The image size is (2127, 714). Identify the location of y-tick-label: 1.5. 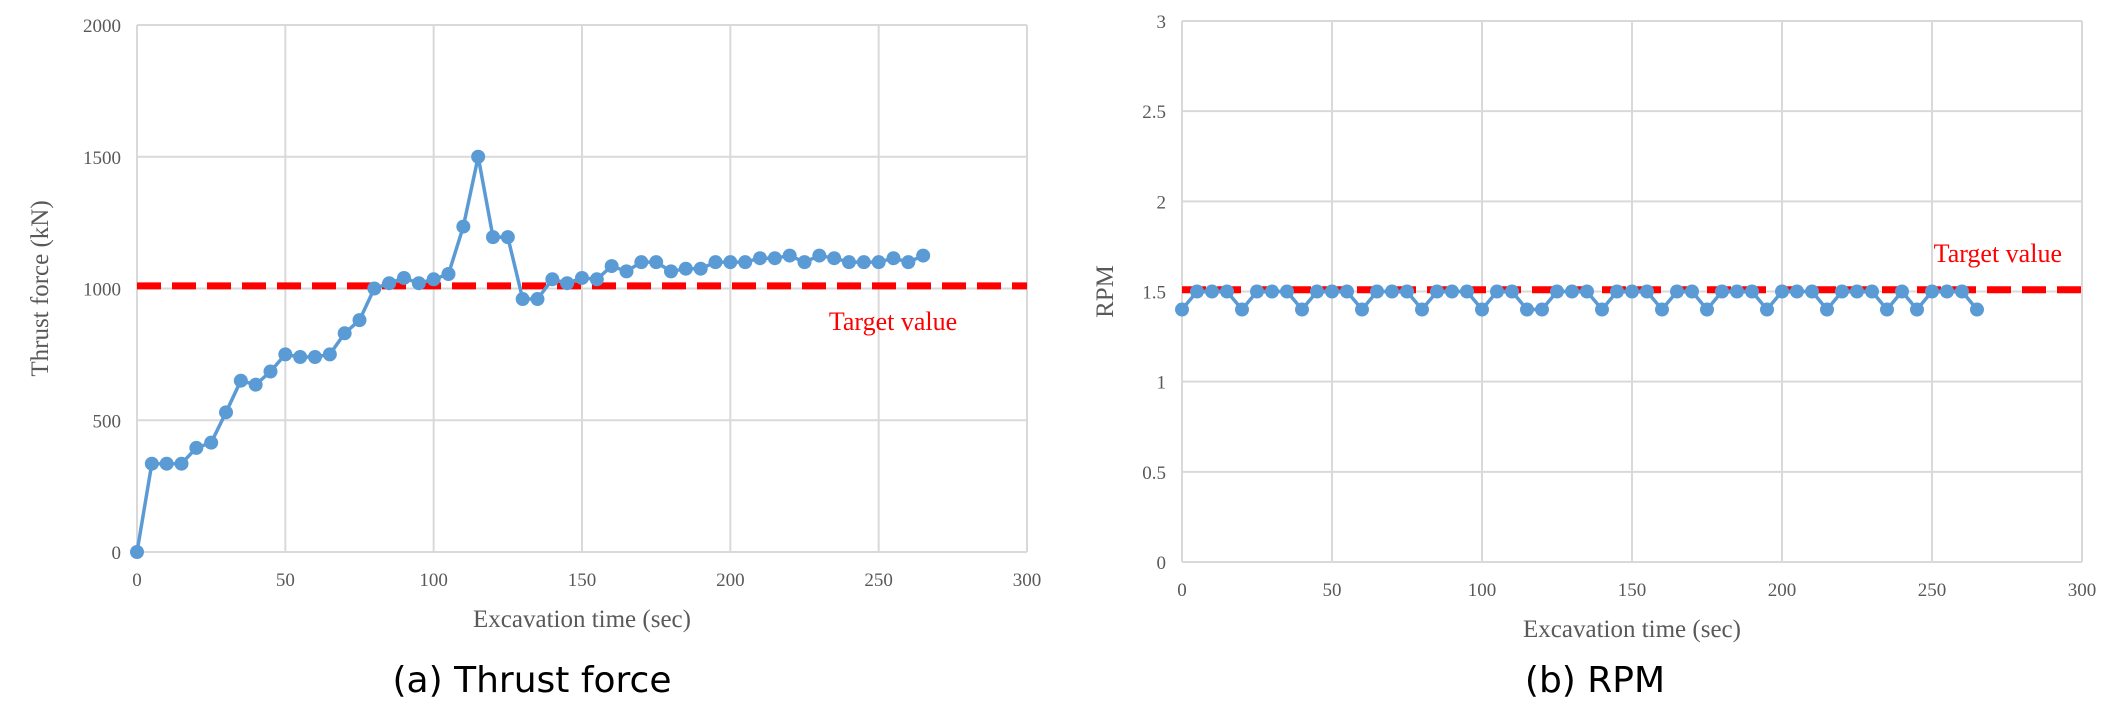
(1154, 293).